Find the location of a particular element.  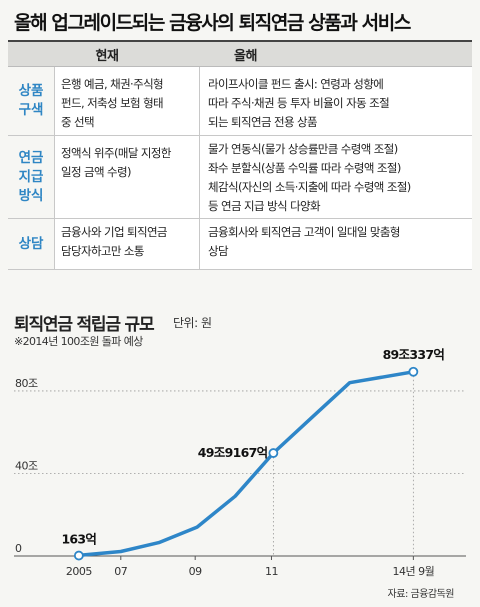

y-tick-label: 80조 is located at coordinates (26, 383).